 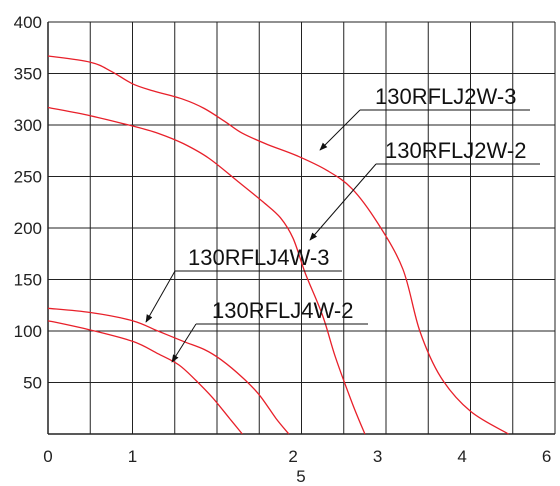 What do you see at coordinates (461, 456) in the screenshot?
I see `x-tick-label: 4` at bounding box center [461, 456].